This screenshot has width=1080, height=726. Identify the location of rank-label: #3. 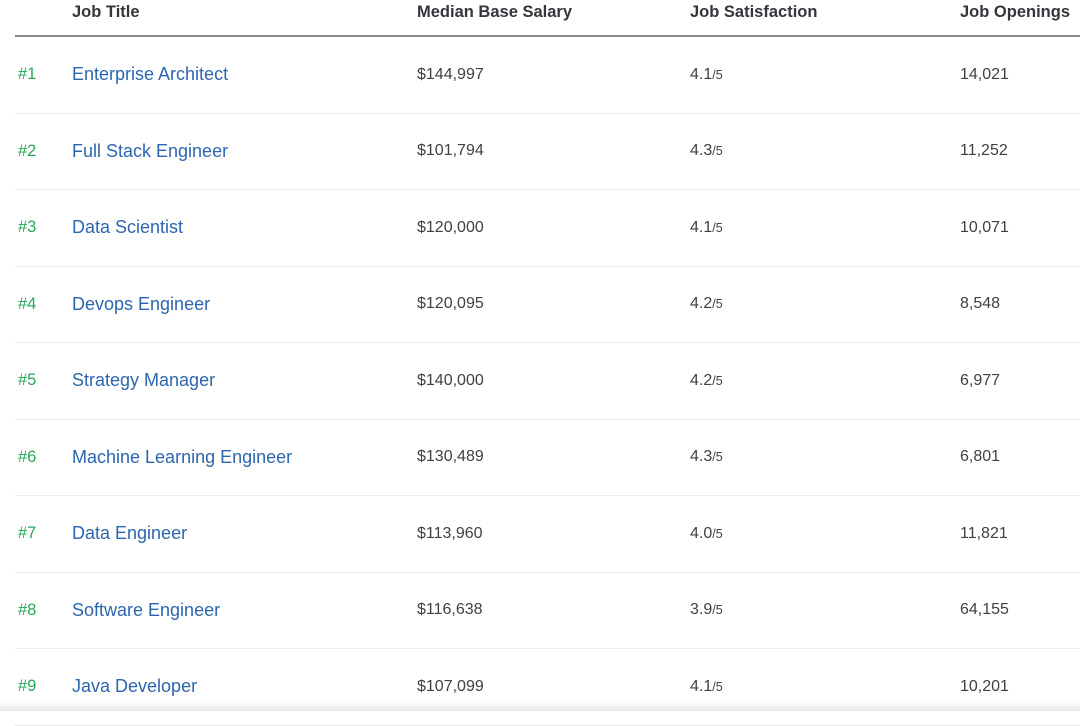
(43, 227).